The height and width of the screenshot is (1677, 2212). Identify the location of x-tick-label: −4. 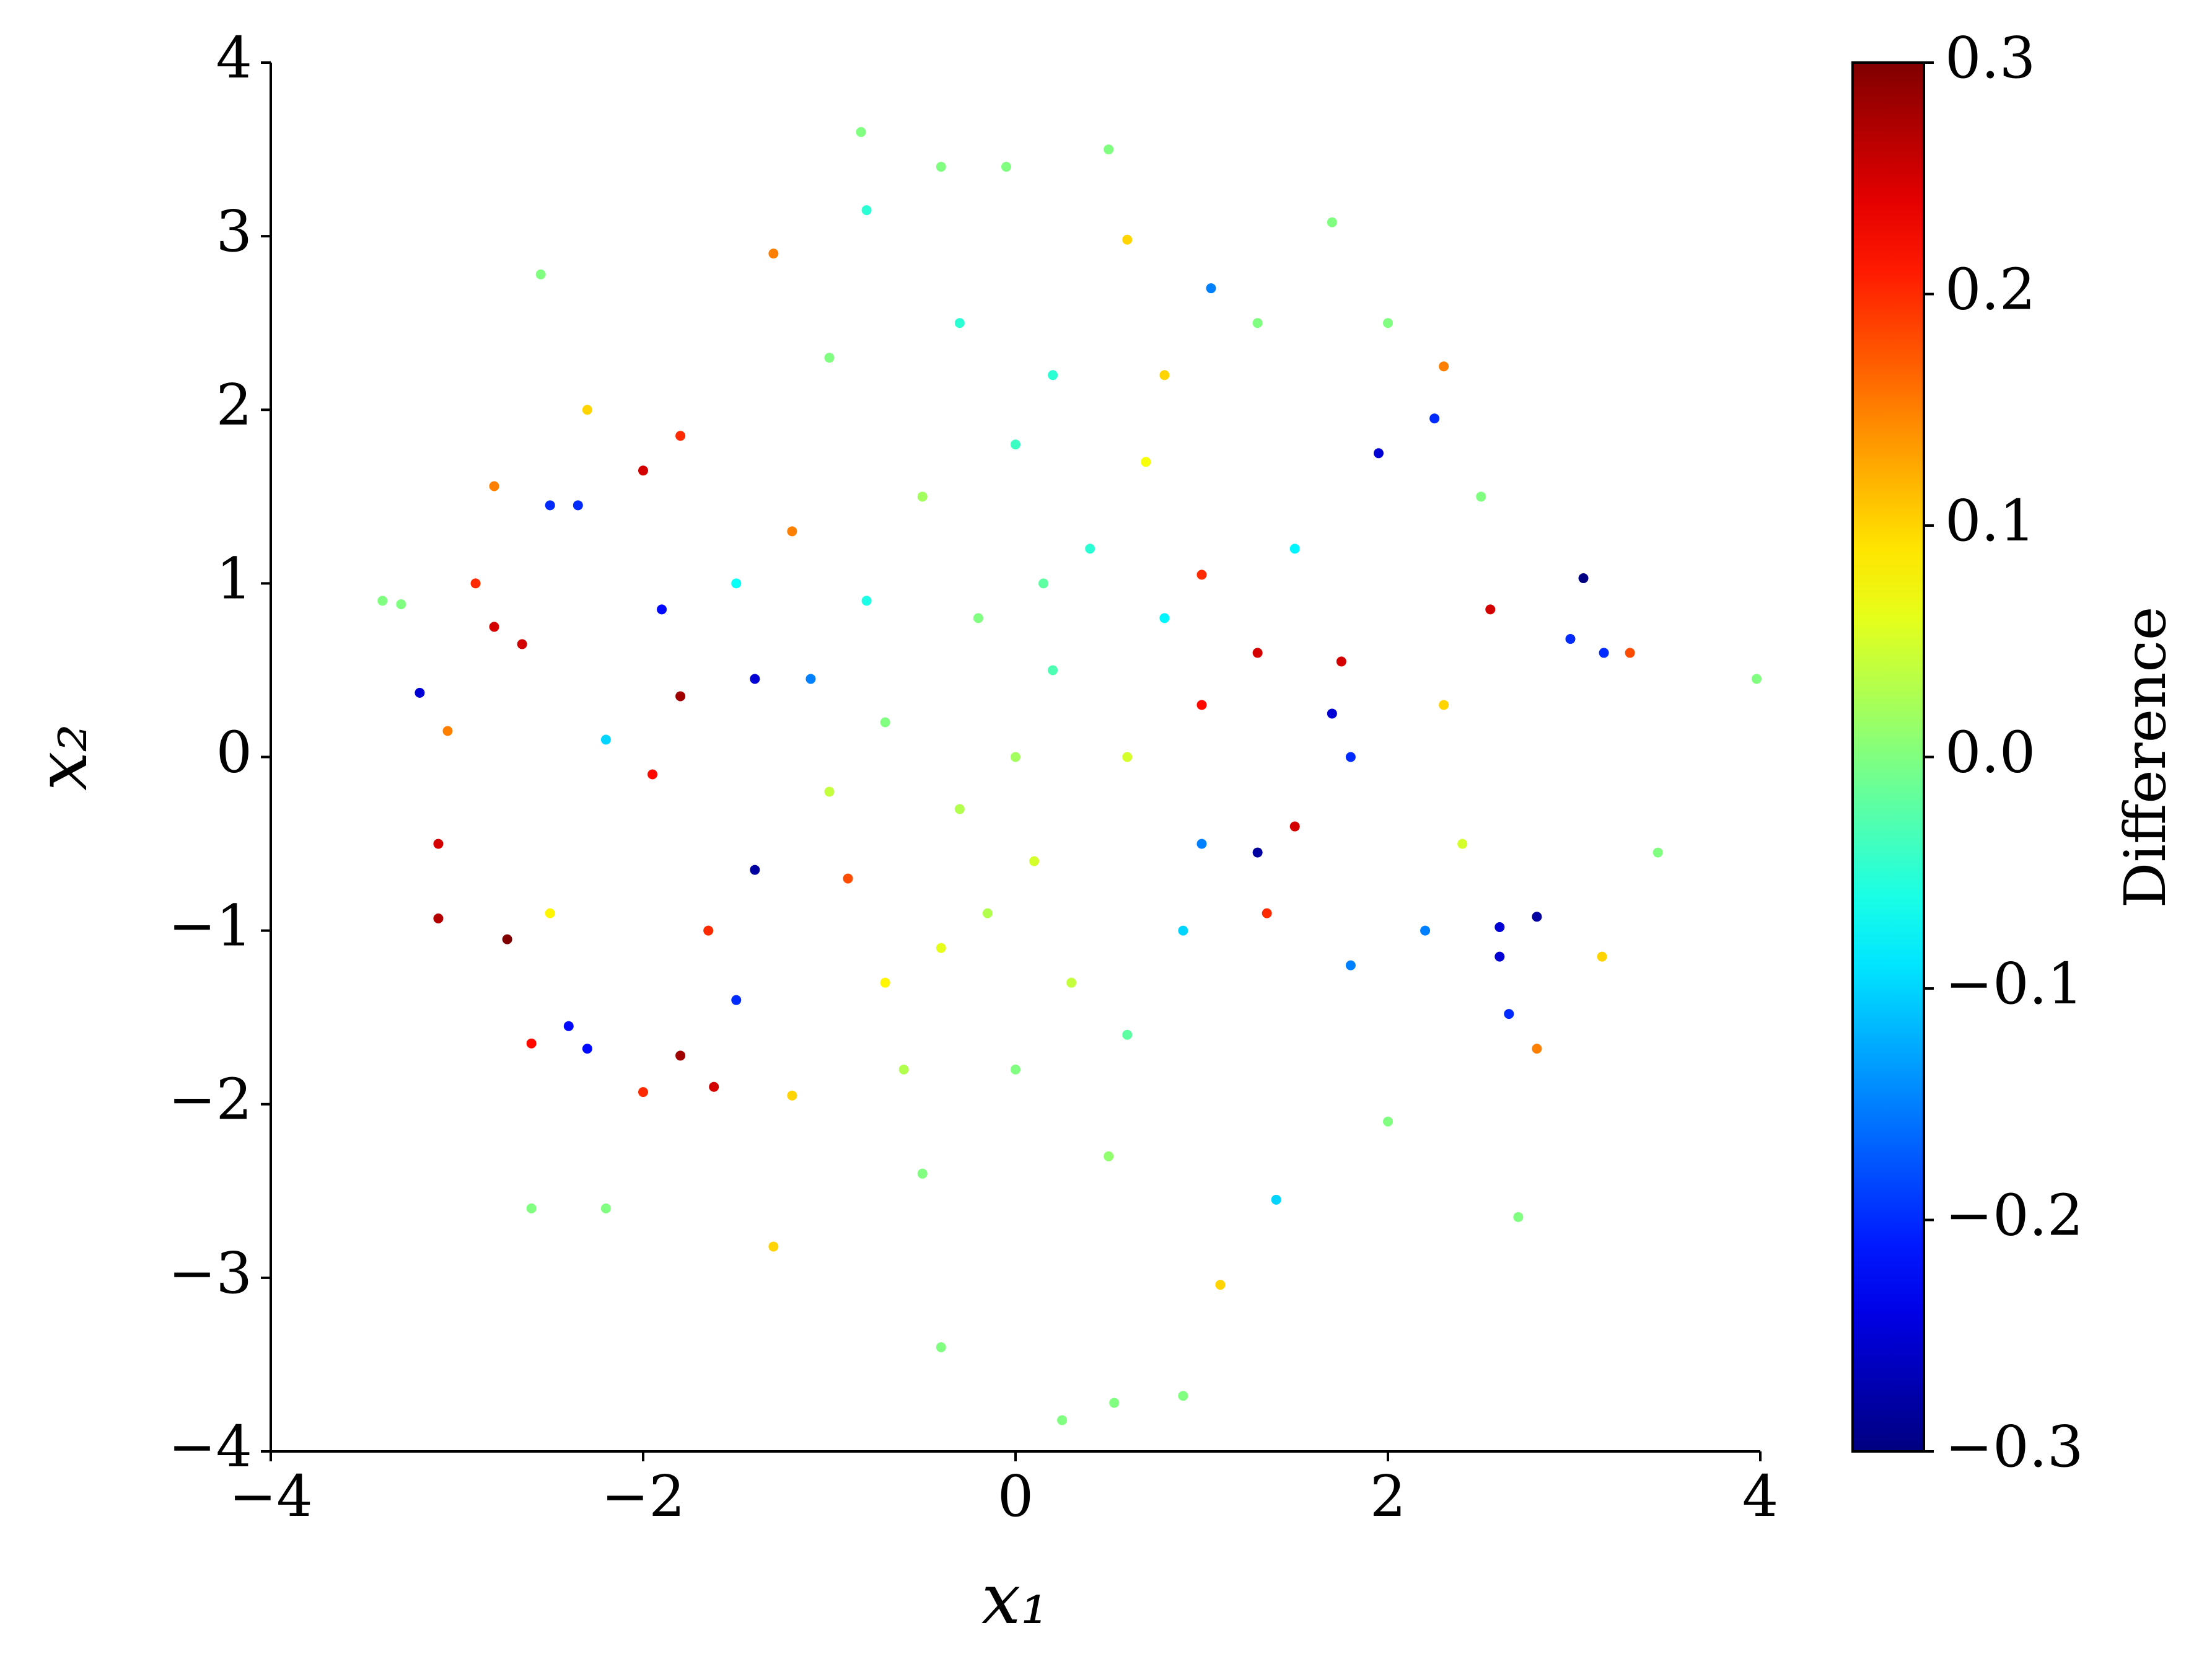
(271, 1496).